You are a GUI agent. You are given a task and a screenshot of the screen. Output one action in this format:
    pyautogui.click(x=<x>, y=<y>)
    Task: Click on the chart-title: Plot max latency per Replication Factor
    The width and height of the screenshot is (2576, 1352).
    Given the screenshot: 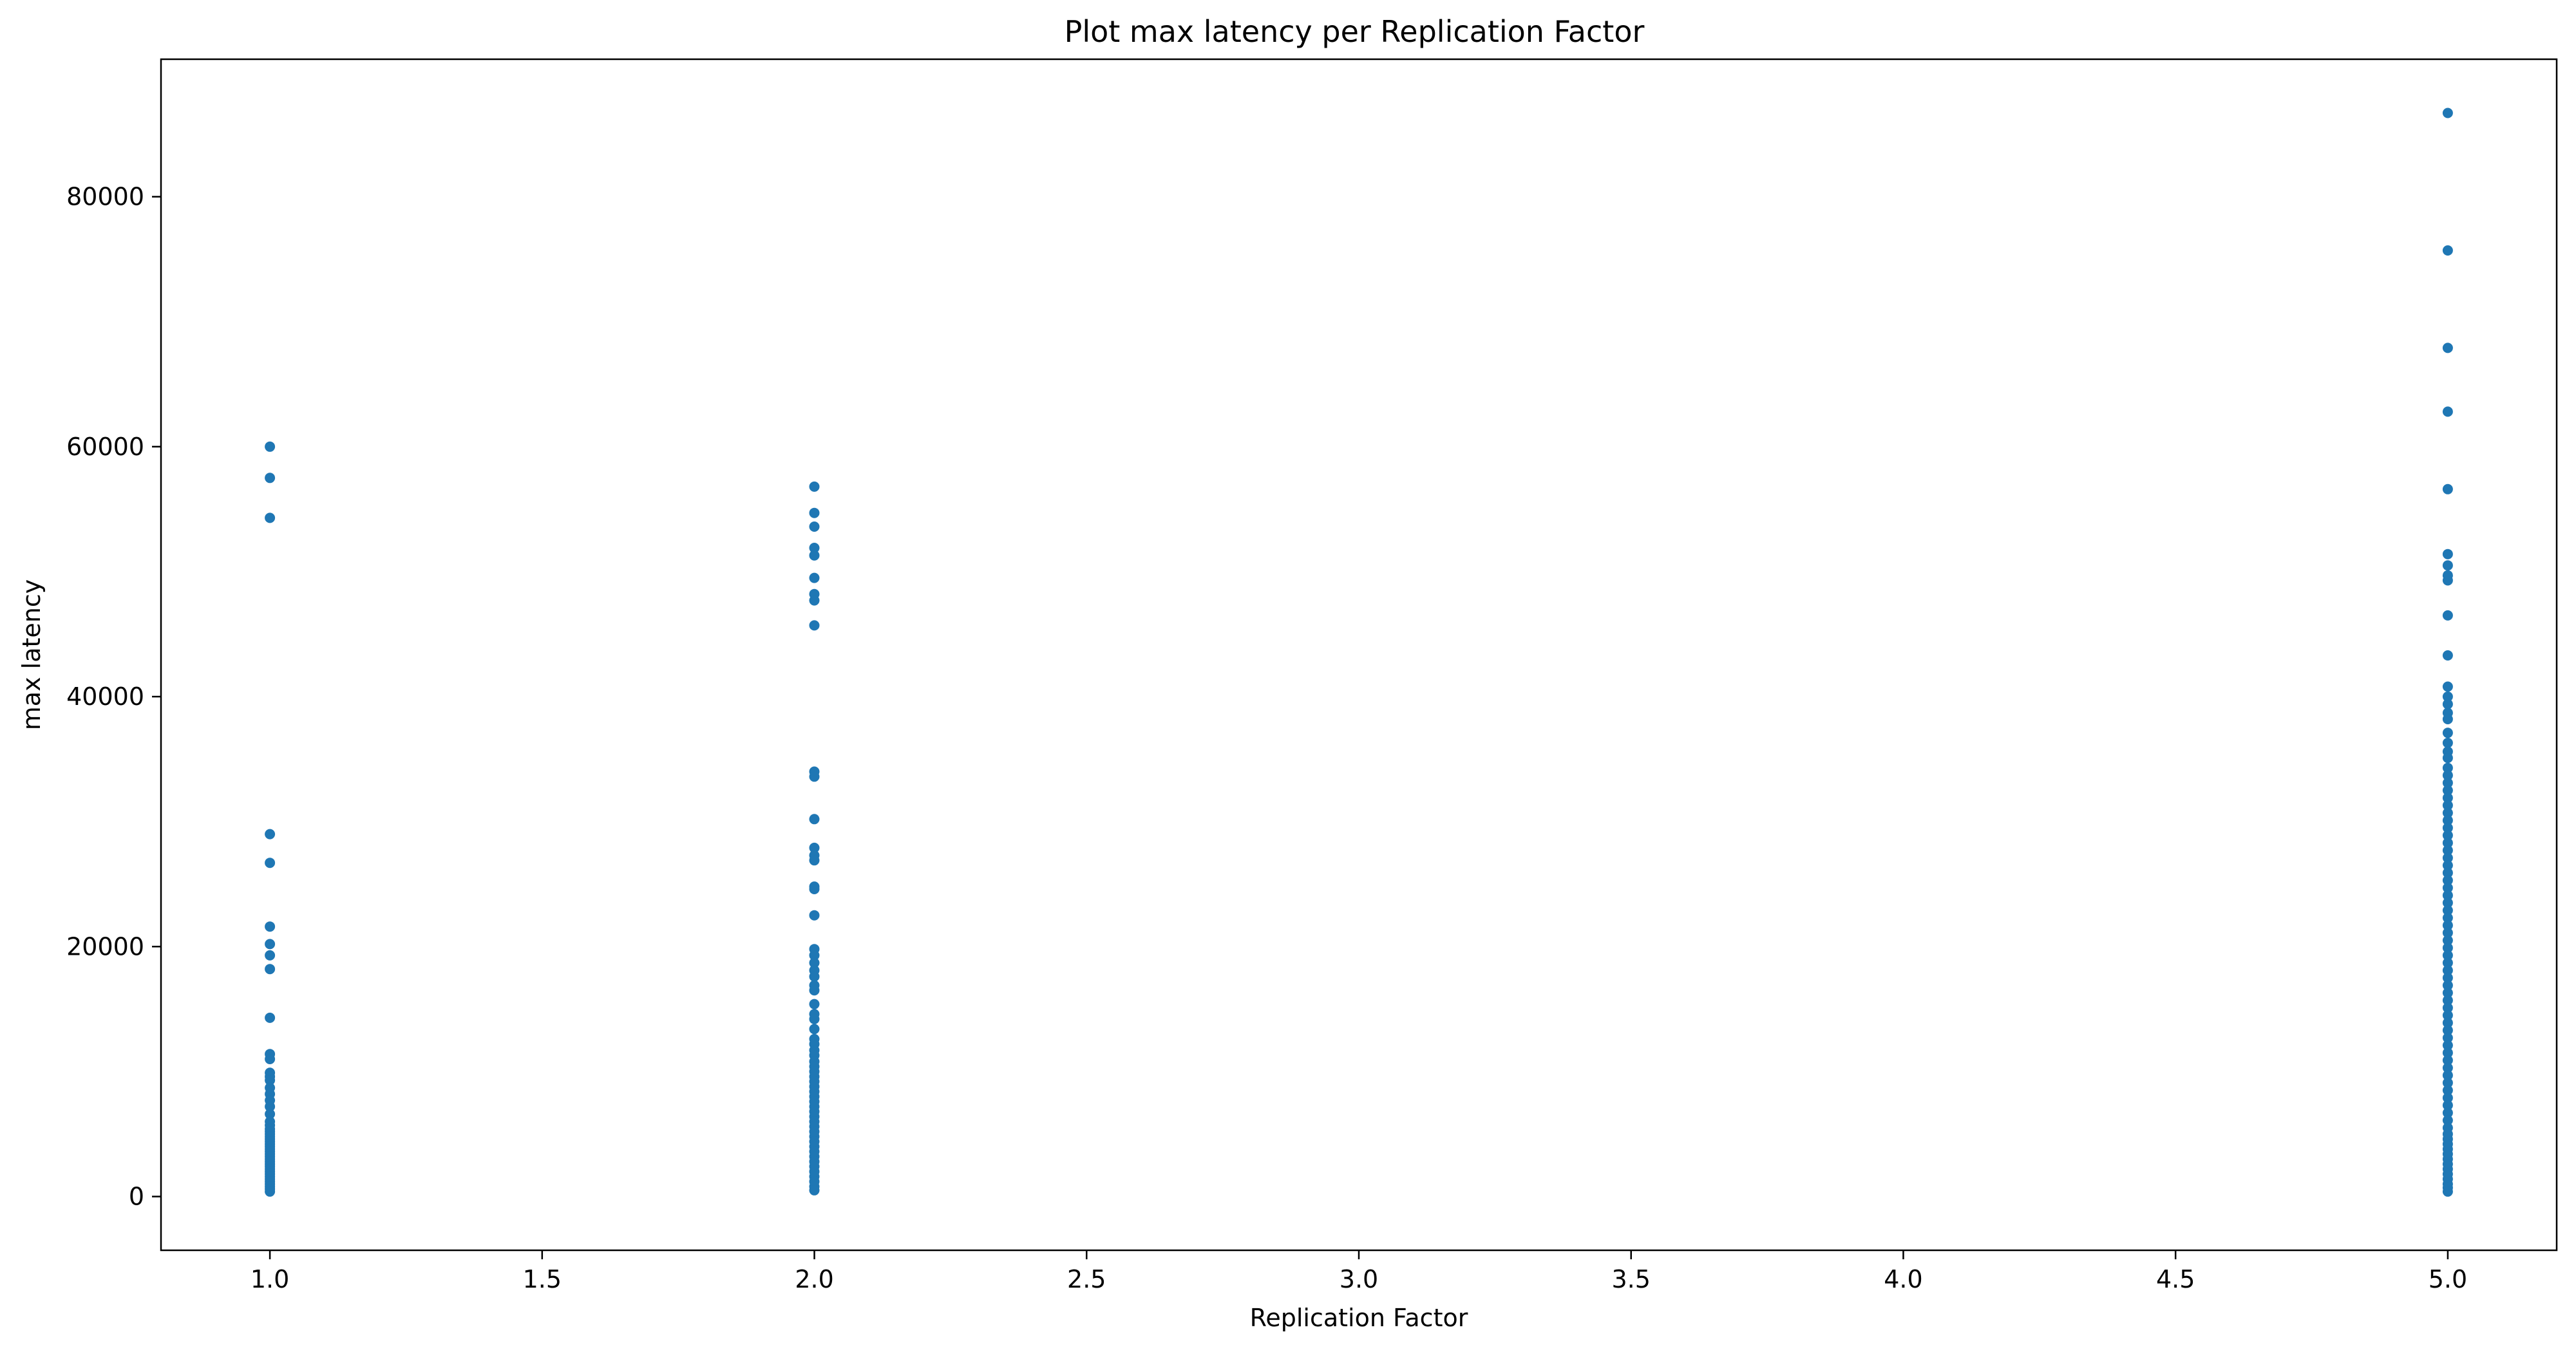 What is the action you would take?
    pyautogui.click(x=1355, y=31)
    